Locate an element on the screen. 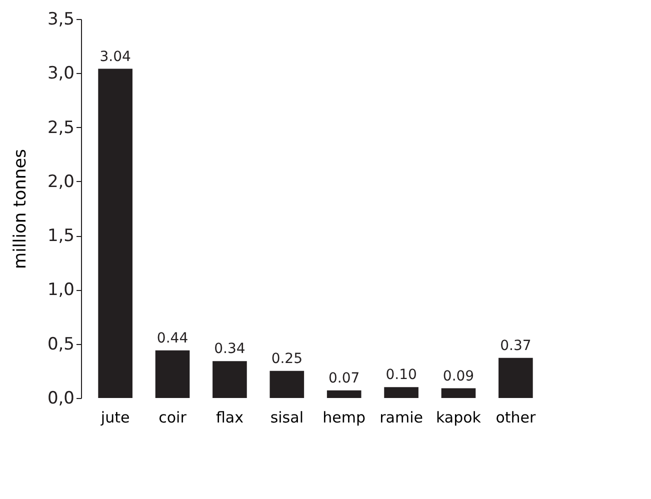 This screenshot has width=651, height=499. x-tick-label: ramie is located at coordinates (401, 417).